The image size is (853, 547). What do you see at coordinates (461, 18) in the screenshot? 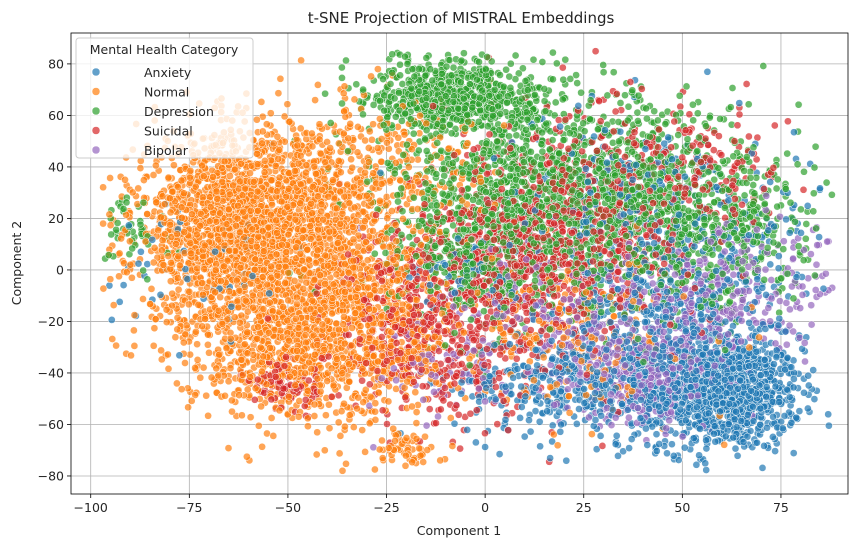
I see `chart-title: t-SNE Projection of MISTRAL Embeddings` at bounding box center [461, 18].